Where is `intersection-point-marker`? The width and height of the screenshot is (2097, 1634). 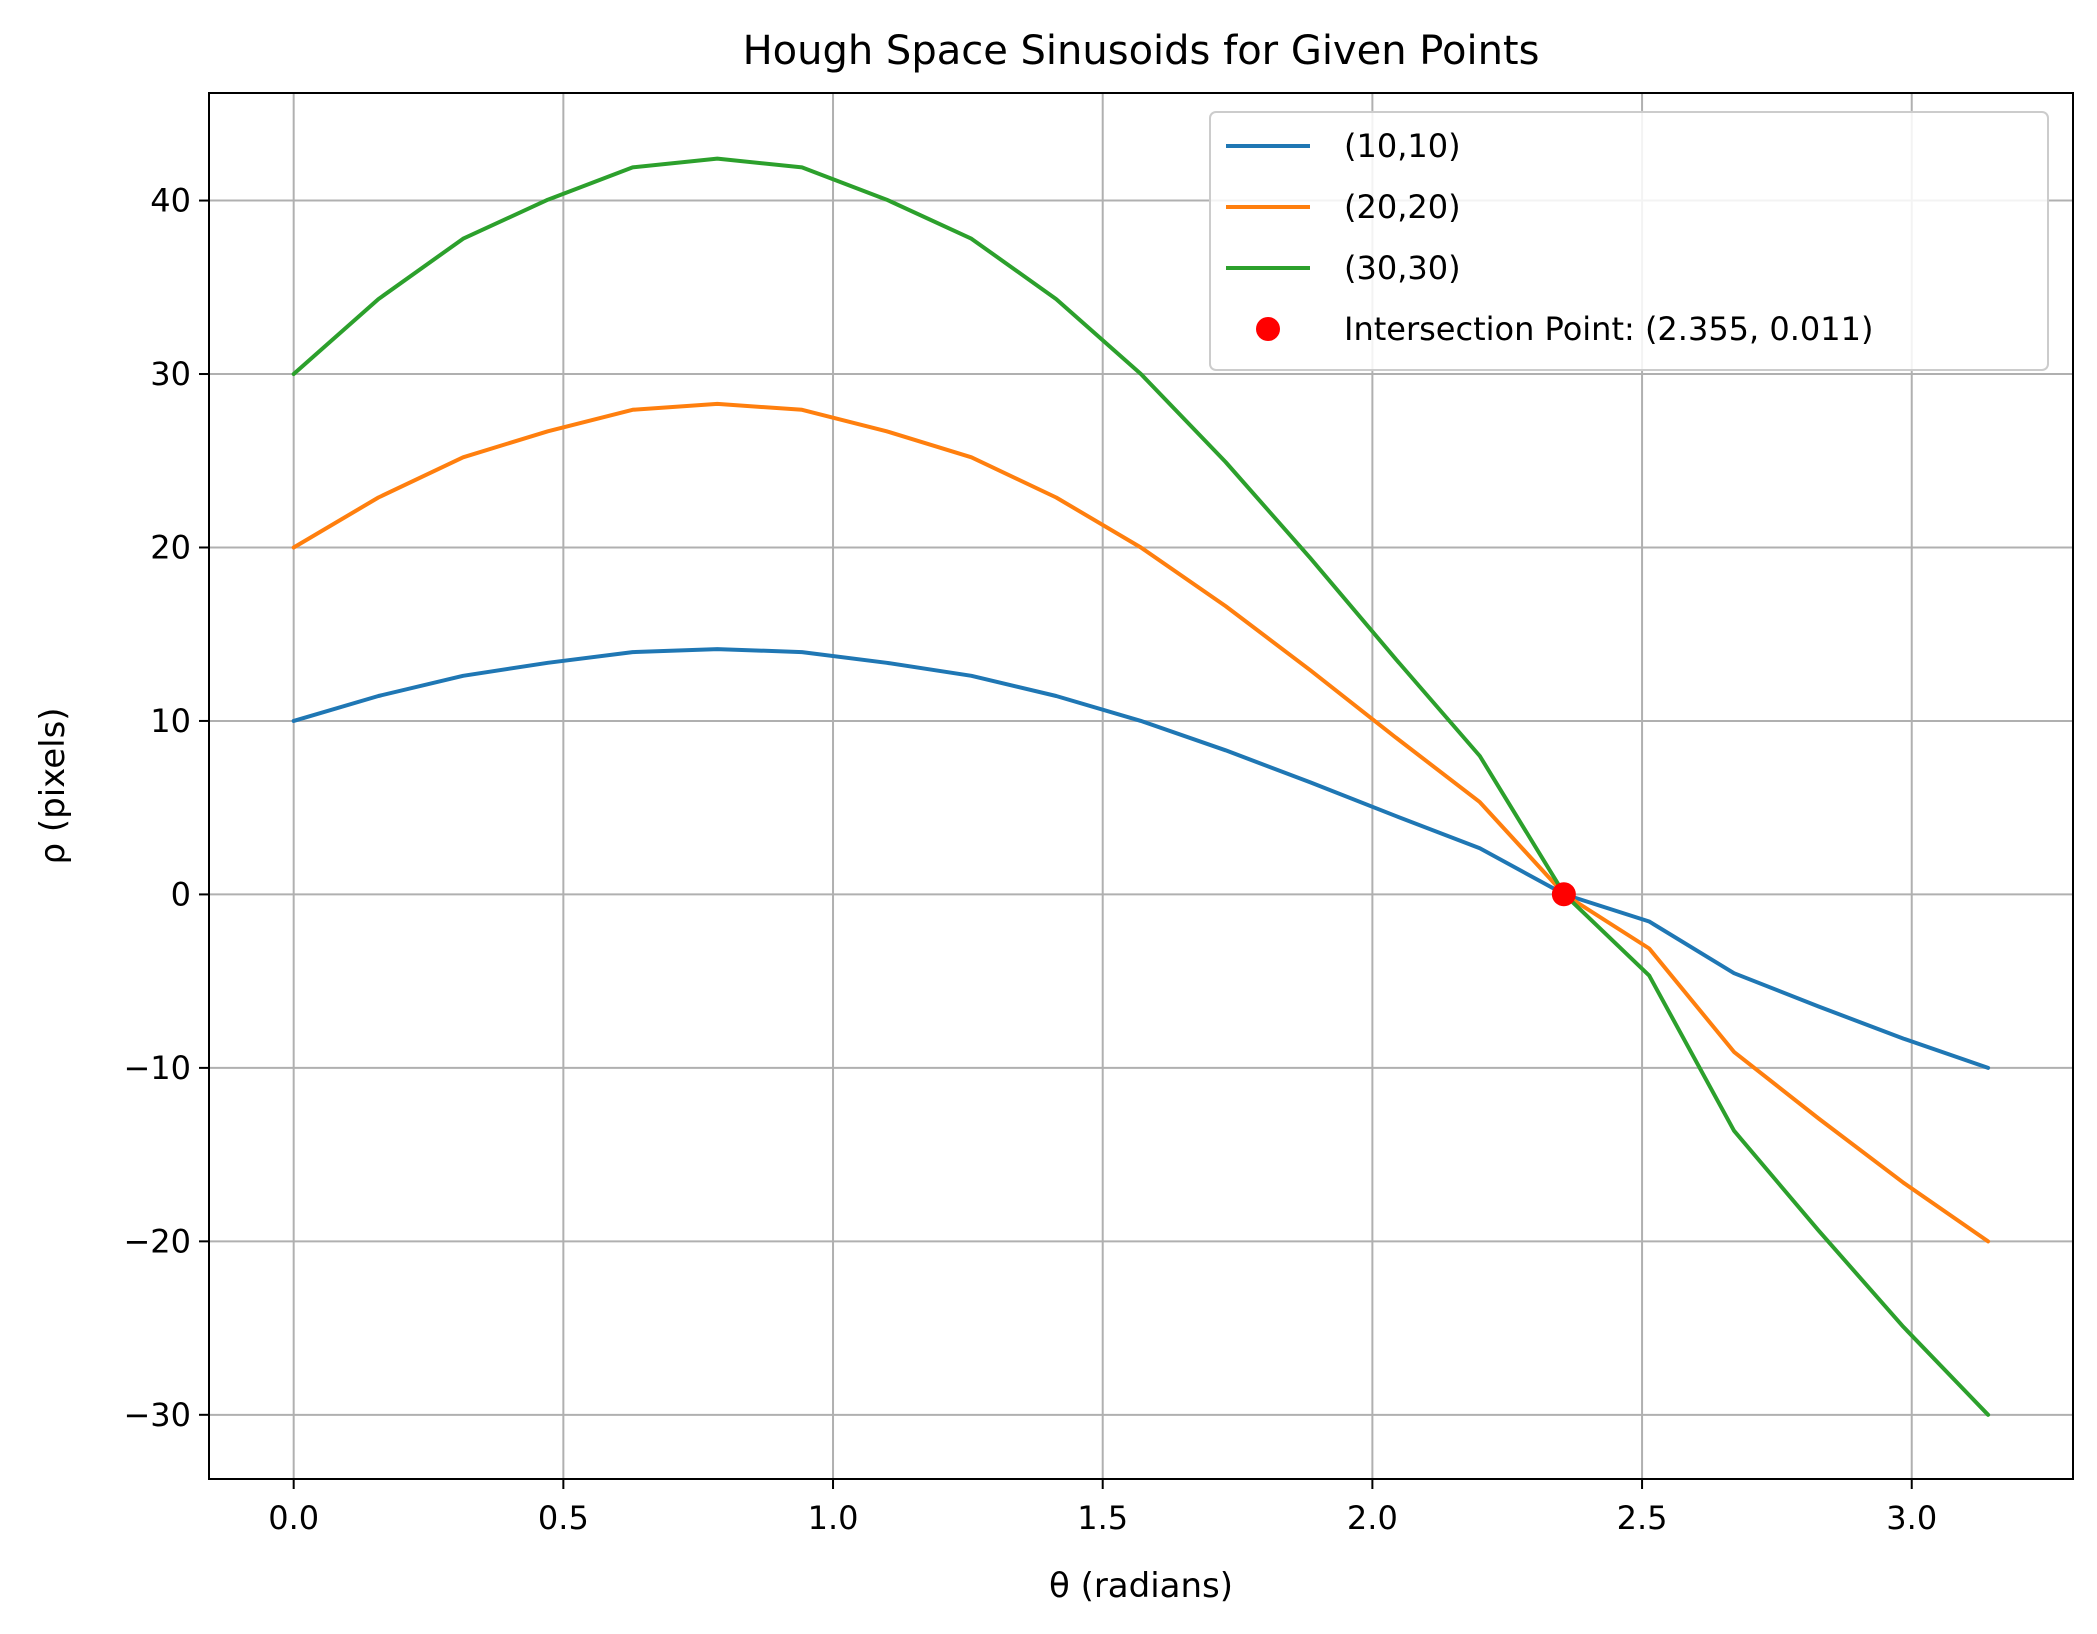 intersection-point-marker is located at coordinates (1563, 894).